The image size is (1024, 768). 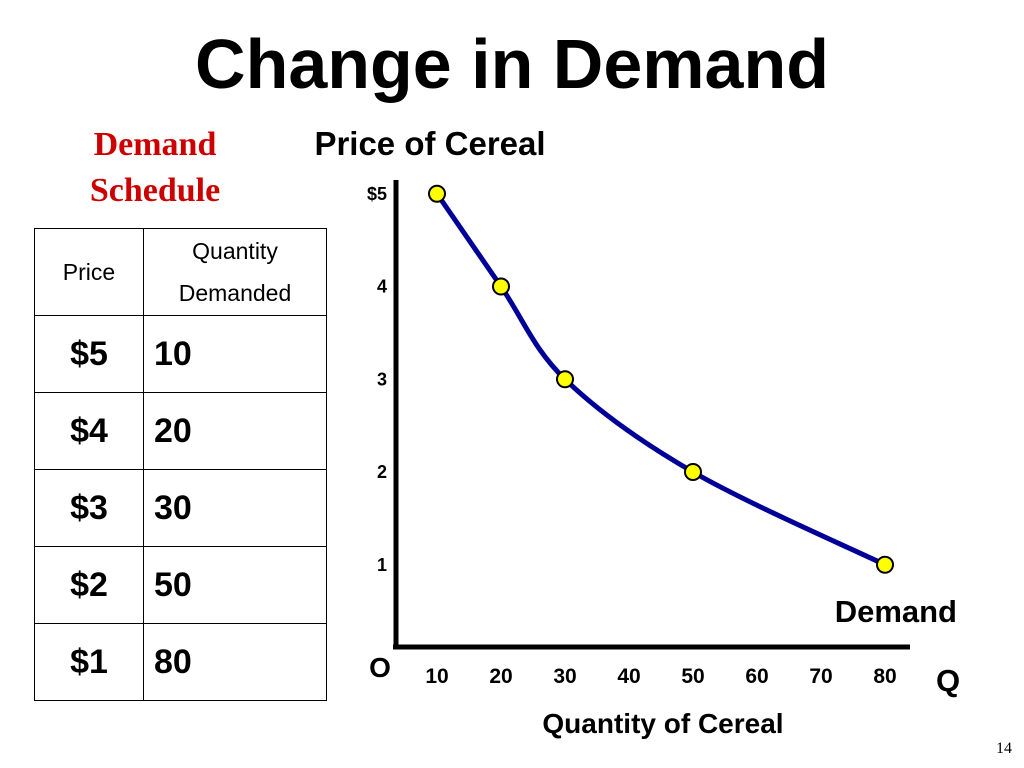 What do you see at coordinates (820, 676) in the screenshot?
I see `x-tick-label: 70` at bounding box center [820, 676].